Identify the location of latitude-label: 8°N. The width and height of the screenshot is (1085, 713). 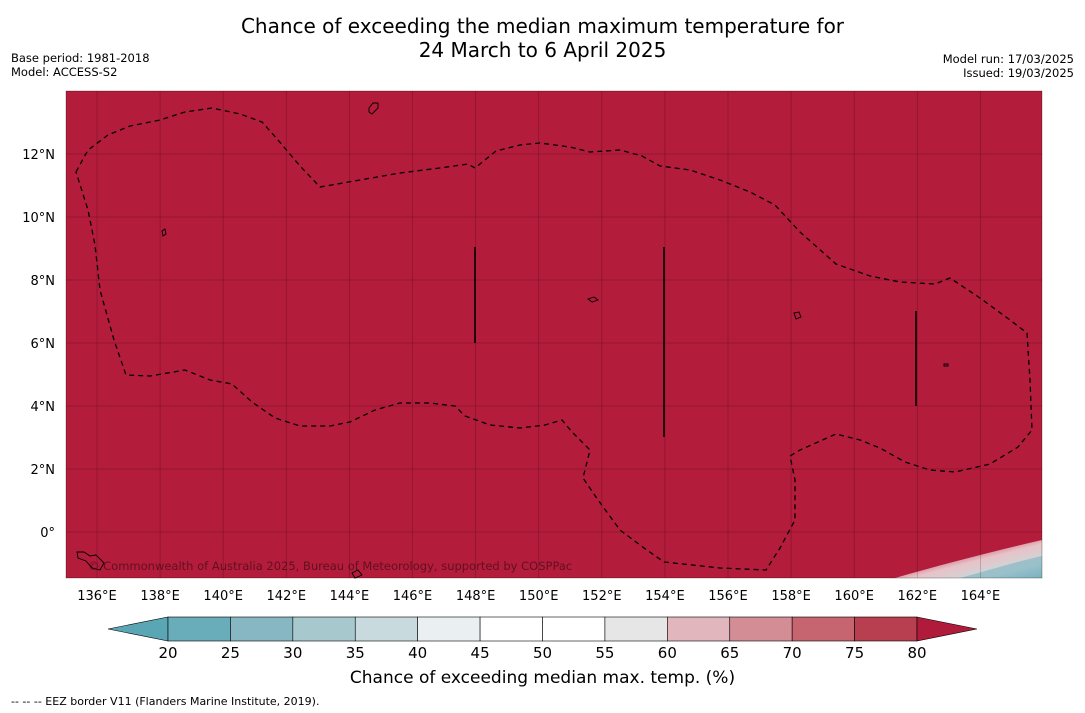
(43, 281).